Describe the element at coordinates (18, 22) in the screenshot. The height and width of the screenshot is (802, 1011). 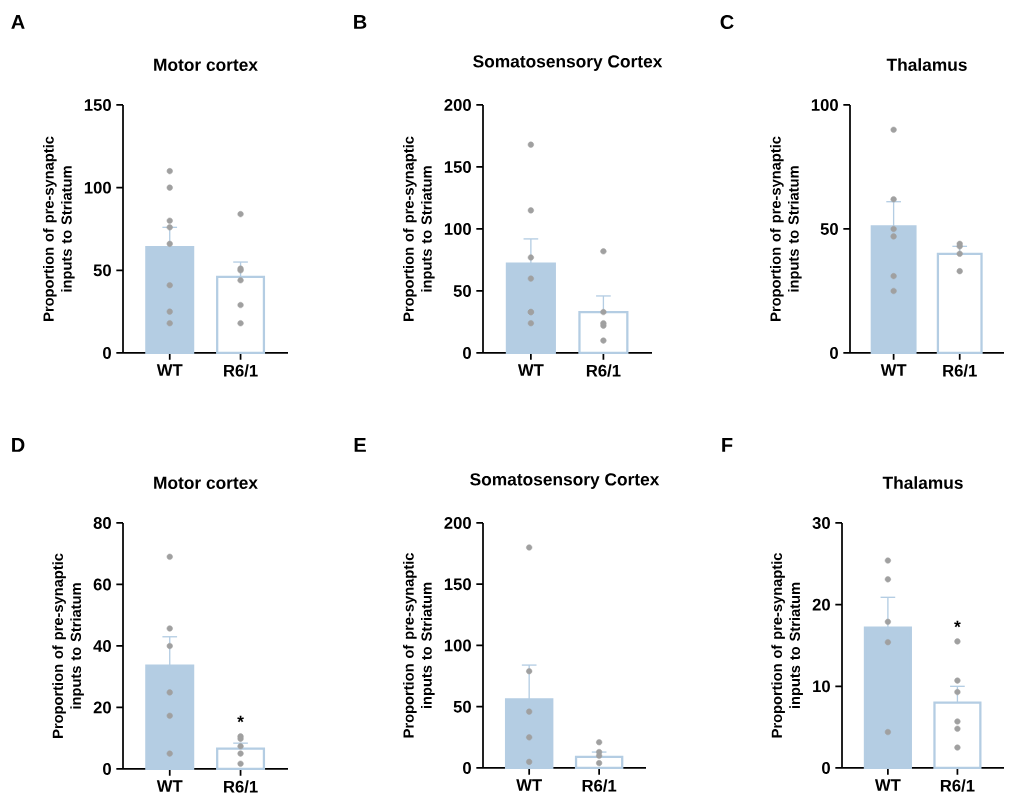
I see `text: A` at that location.